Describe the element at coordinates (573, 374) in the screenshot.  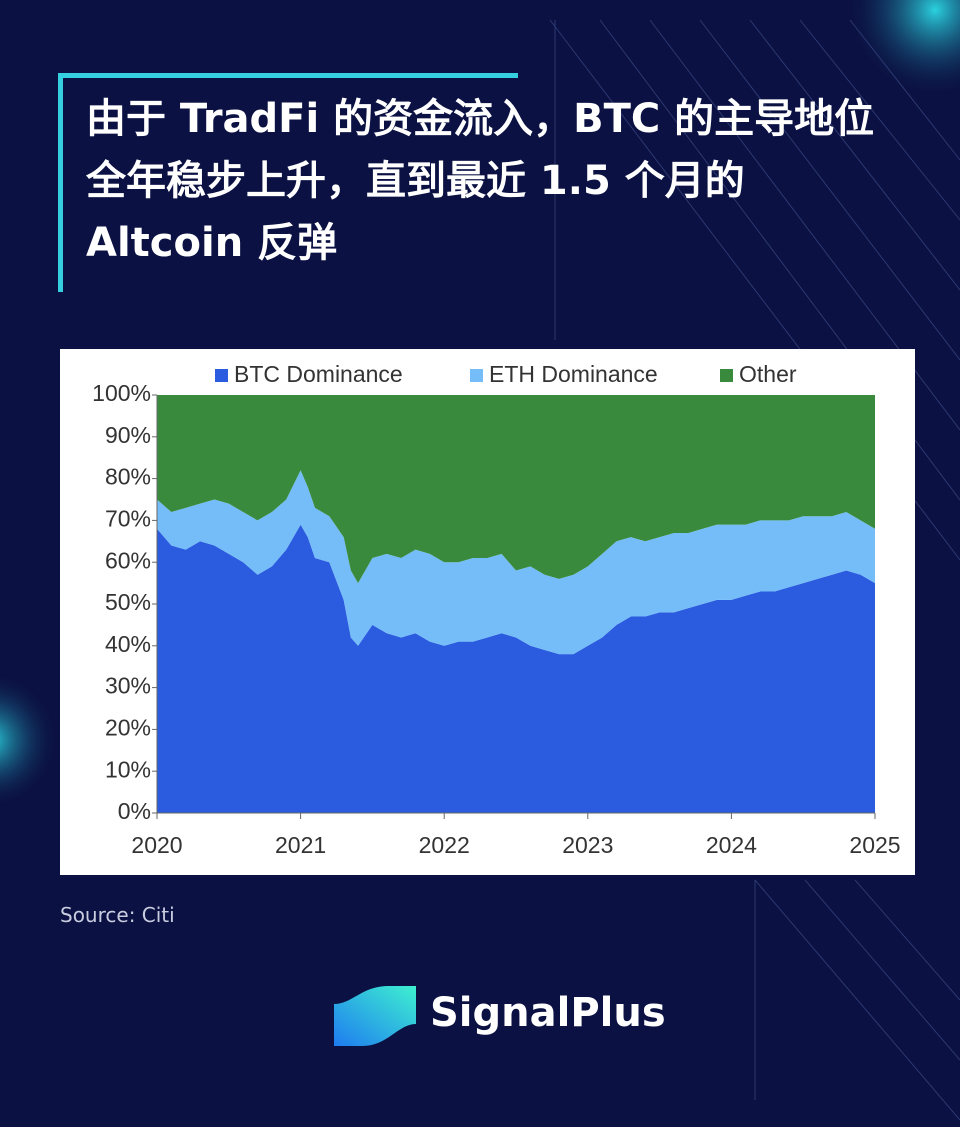
I see `legend-label: ETH Dominance` at that location.